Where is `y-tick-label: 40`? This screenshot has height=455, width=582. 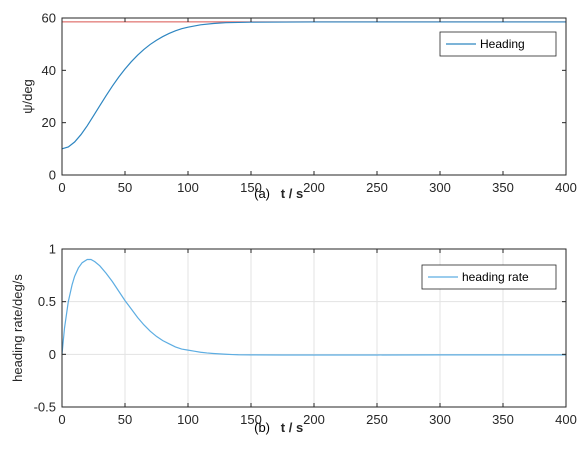
y-tick-label: 40 is located at coordinates (49, 70).